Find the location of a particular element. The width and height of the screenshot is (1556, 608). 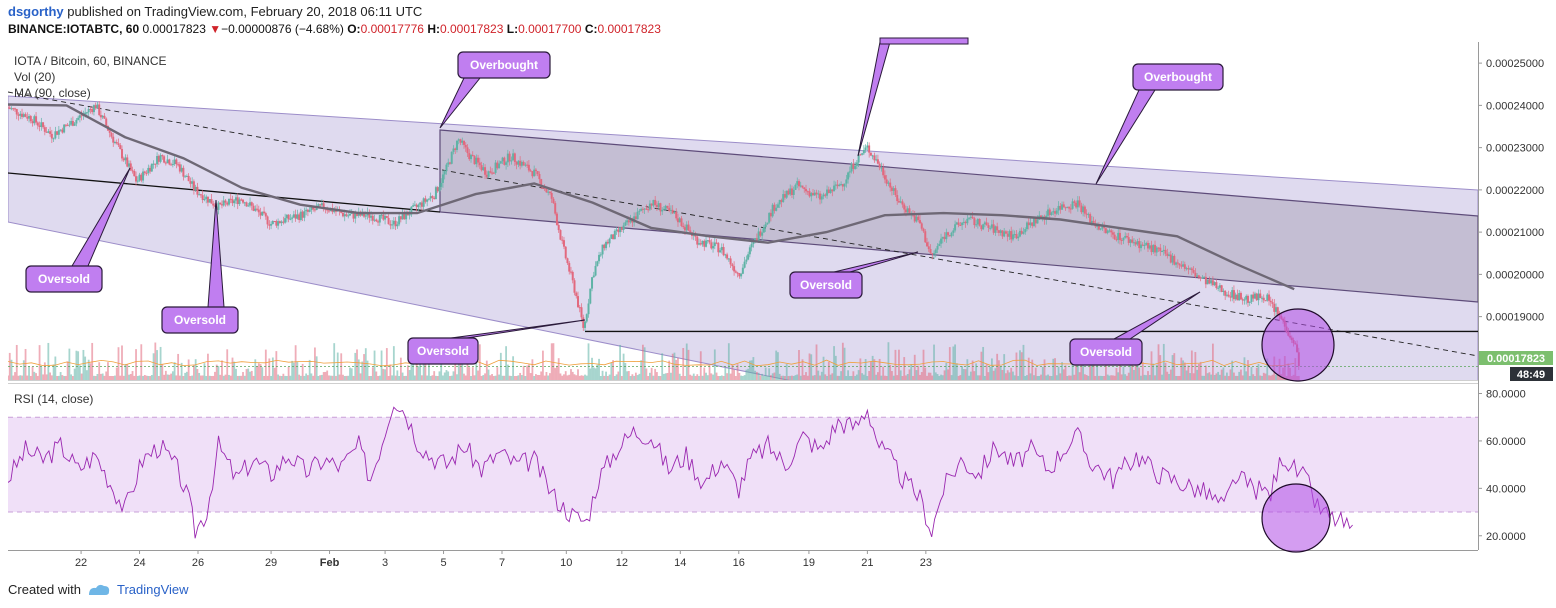

x-tick-label: 12 is located at coordinates (622, 563).